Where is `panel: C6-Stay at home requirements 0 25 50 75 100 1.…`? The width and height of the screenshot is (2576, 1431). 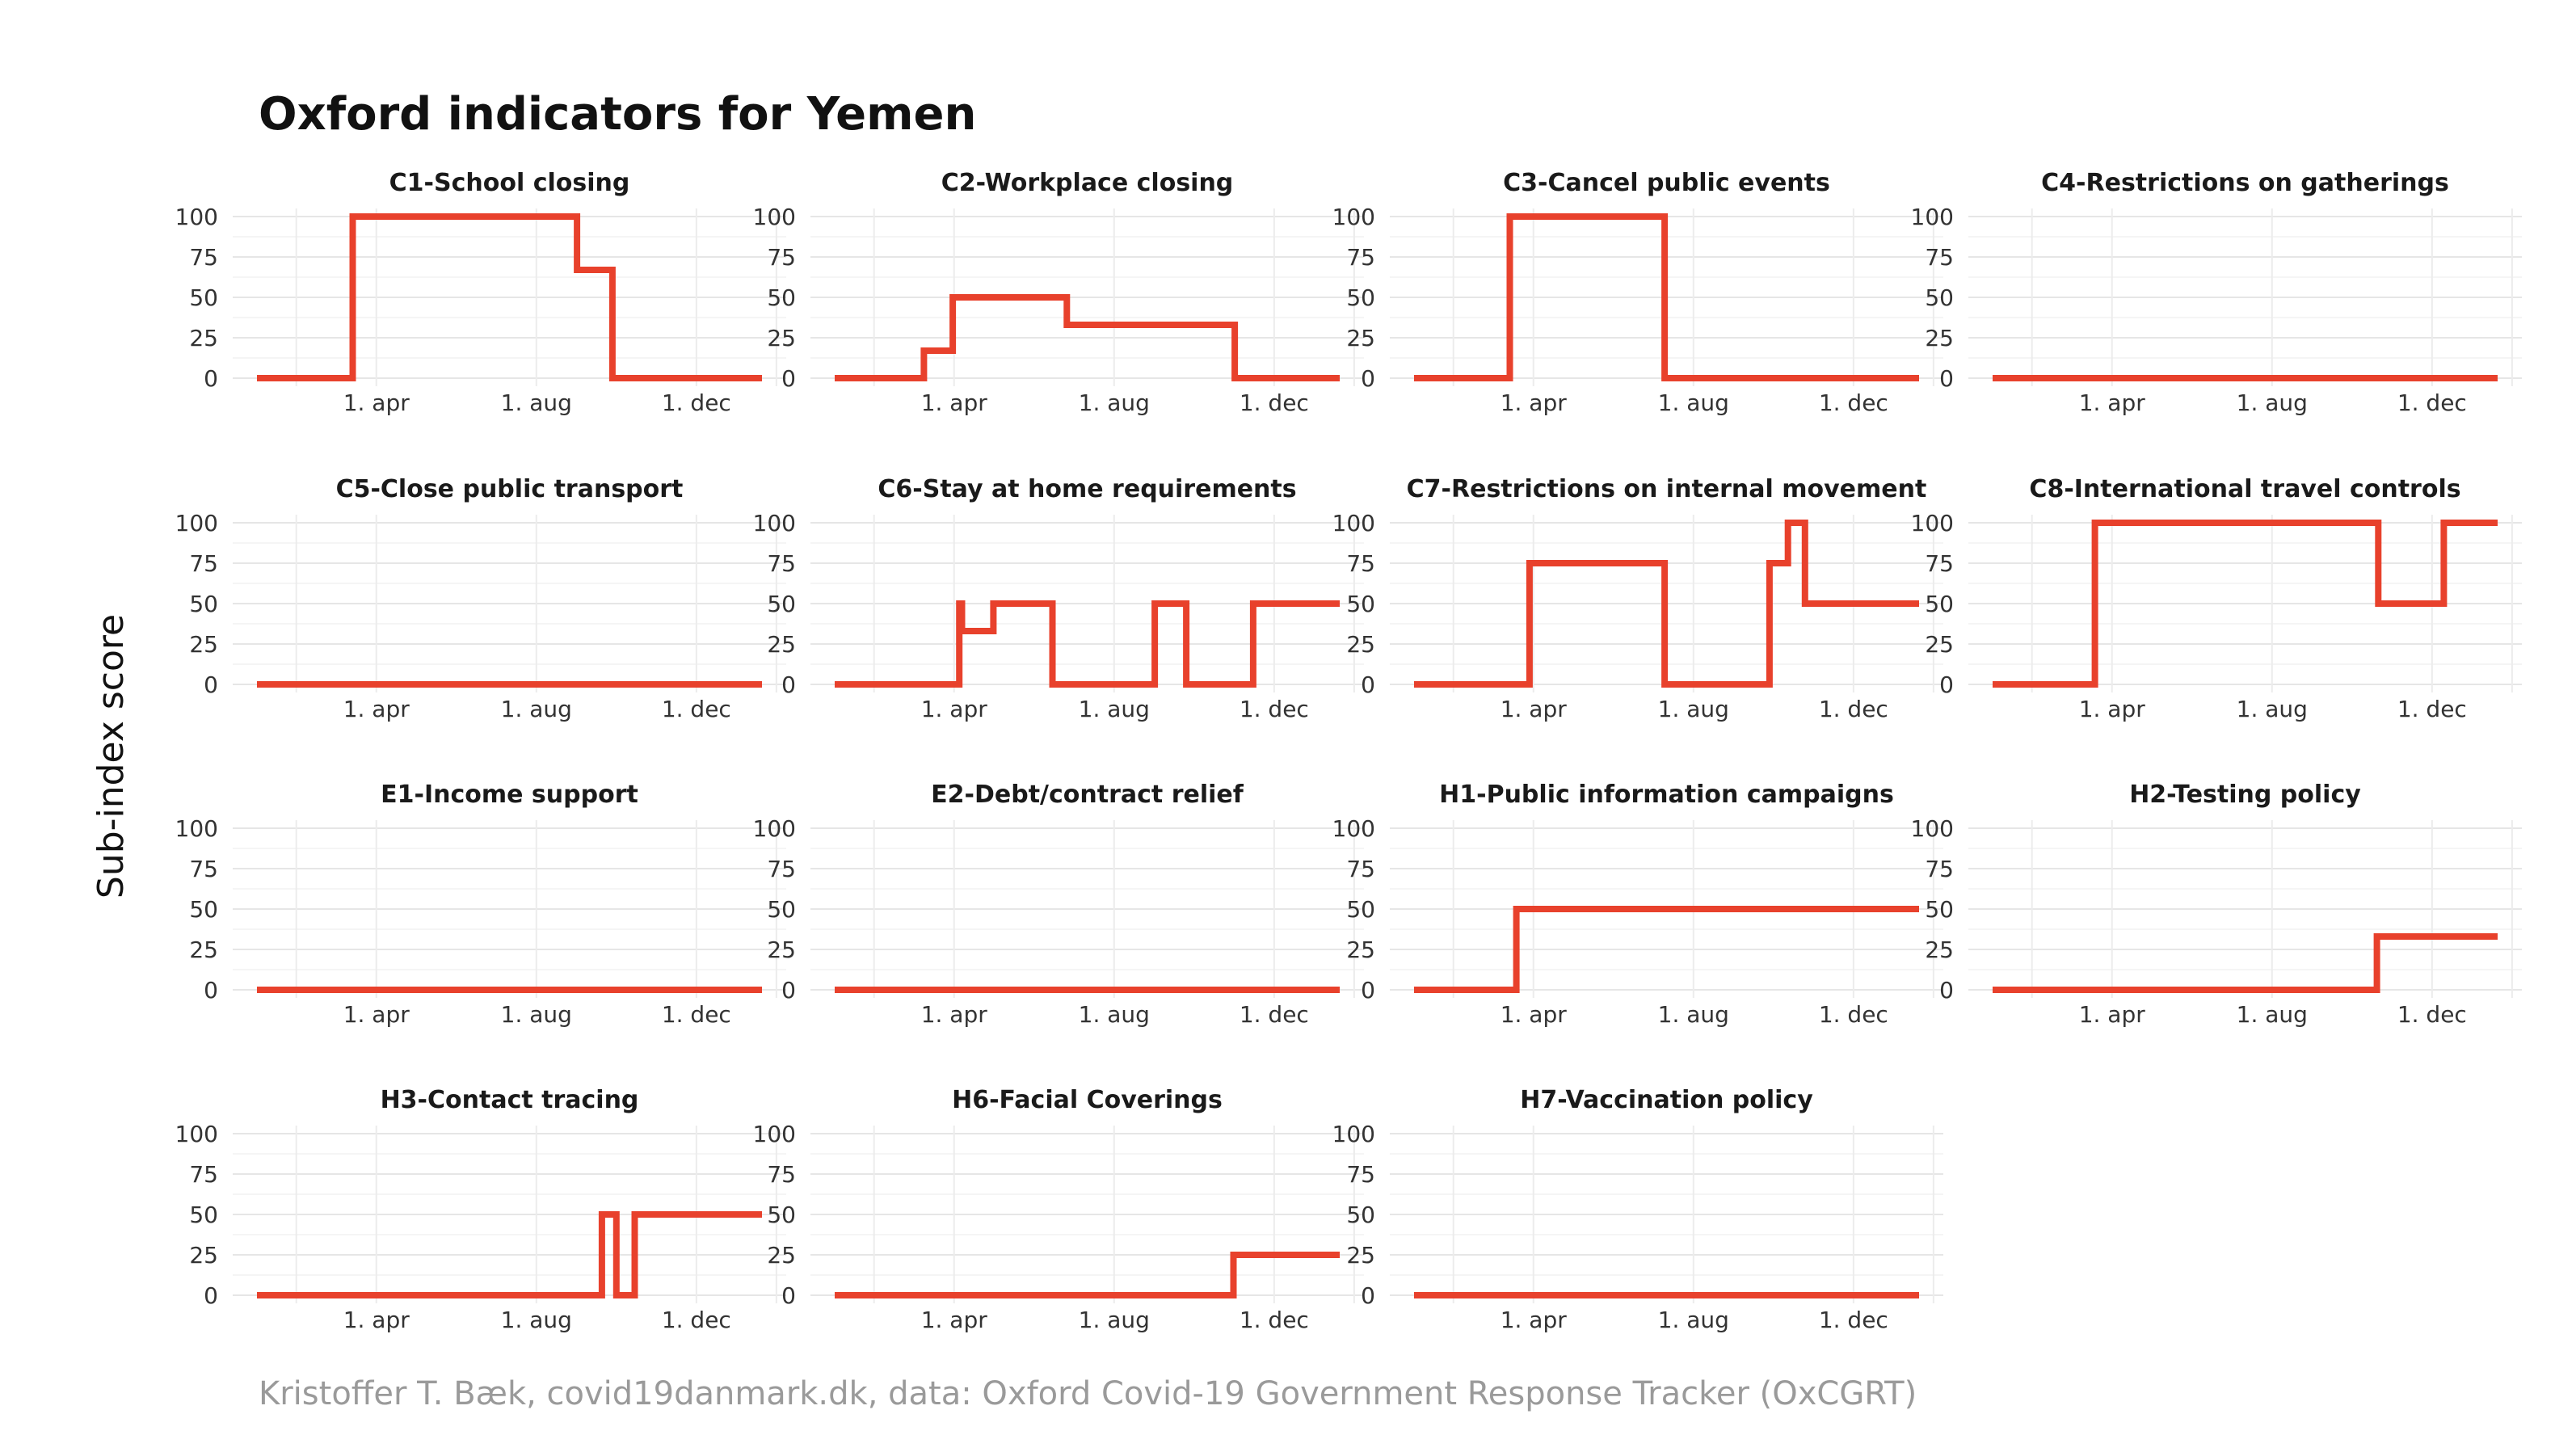
panel: C6-Stay at home requirements 0 25 50 75 100 1.… is located at coordinates (1058, 598).